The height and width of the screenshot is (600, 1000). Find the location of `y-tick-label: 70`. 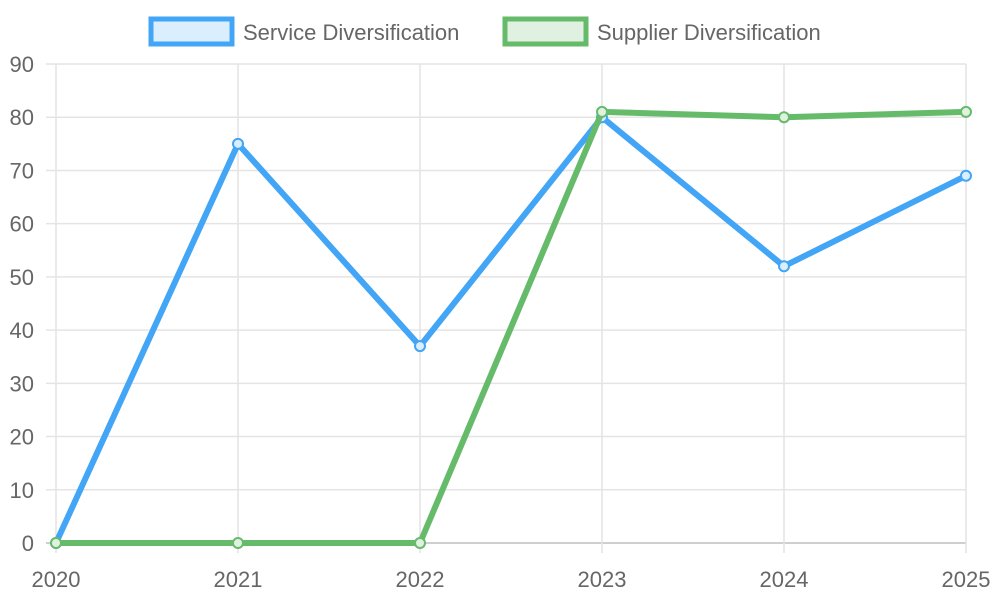

y-tick-label: 70 is located at coordinates (22, 170).